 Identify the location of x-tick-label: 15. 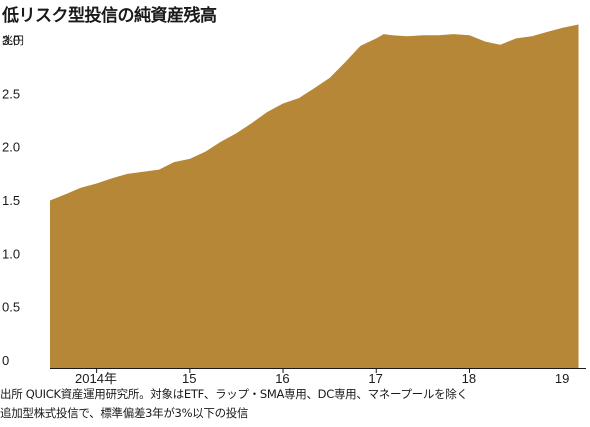
(189, 378).